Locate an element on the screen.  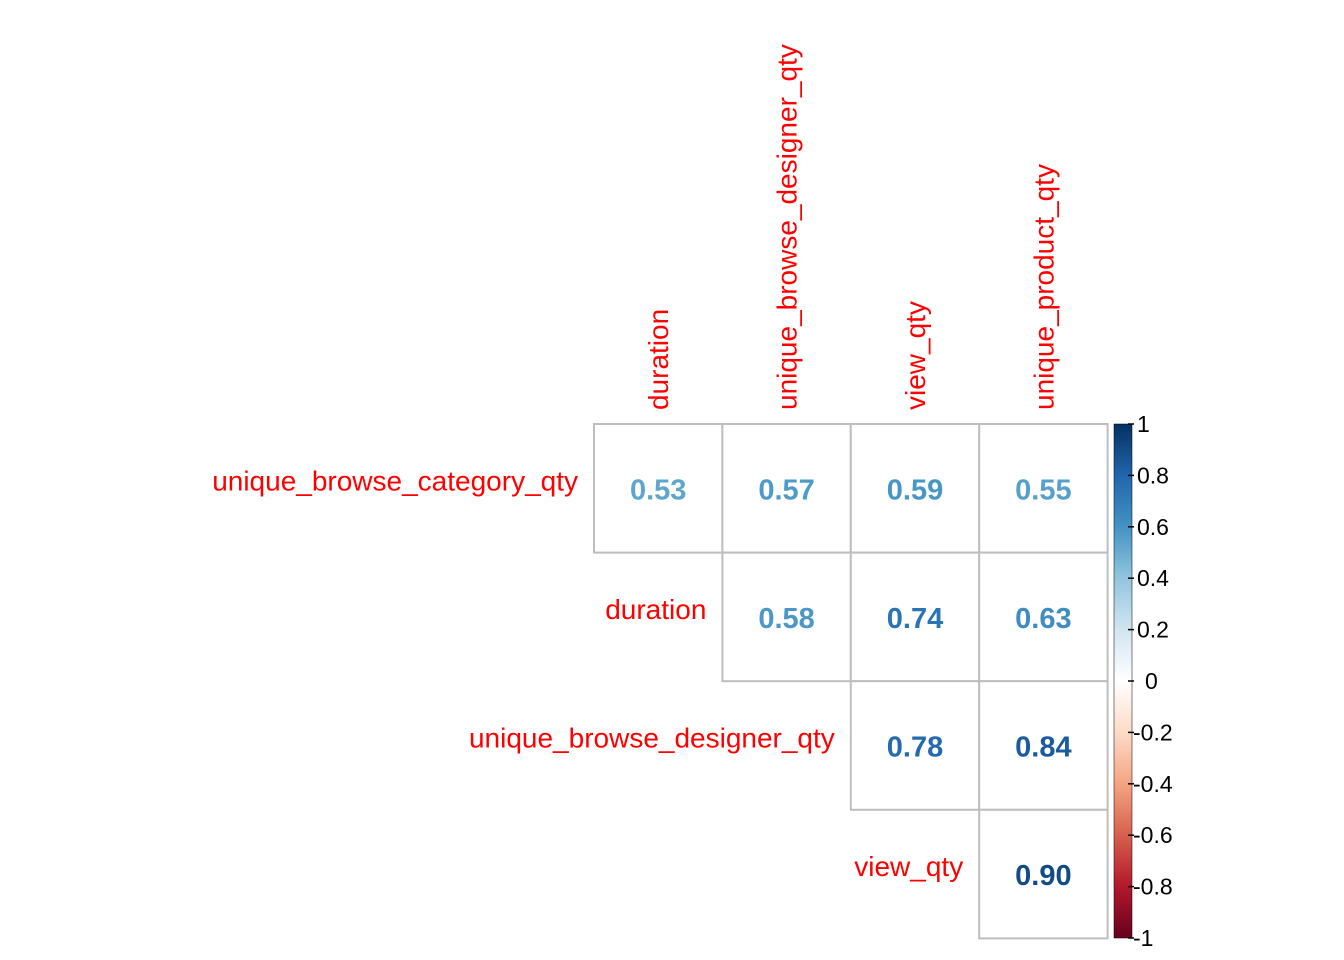
correlation-value: 0.84 is located at coordinates (1043, 748).